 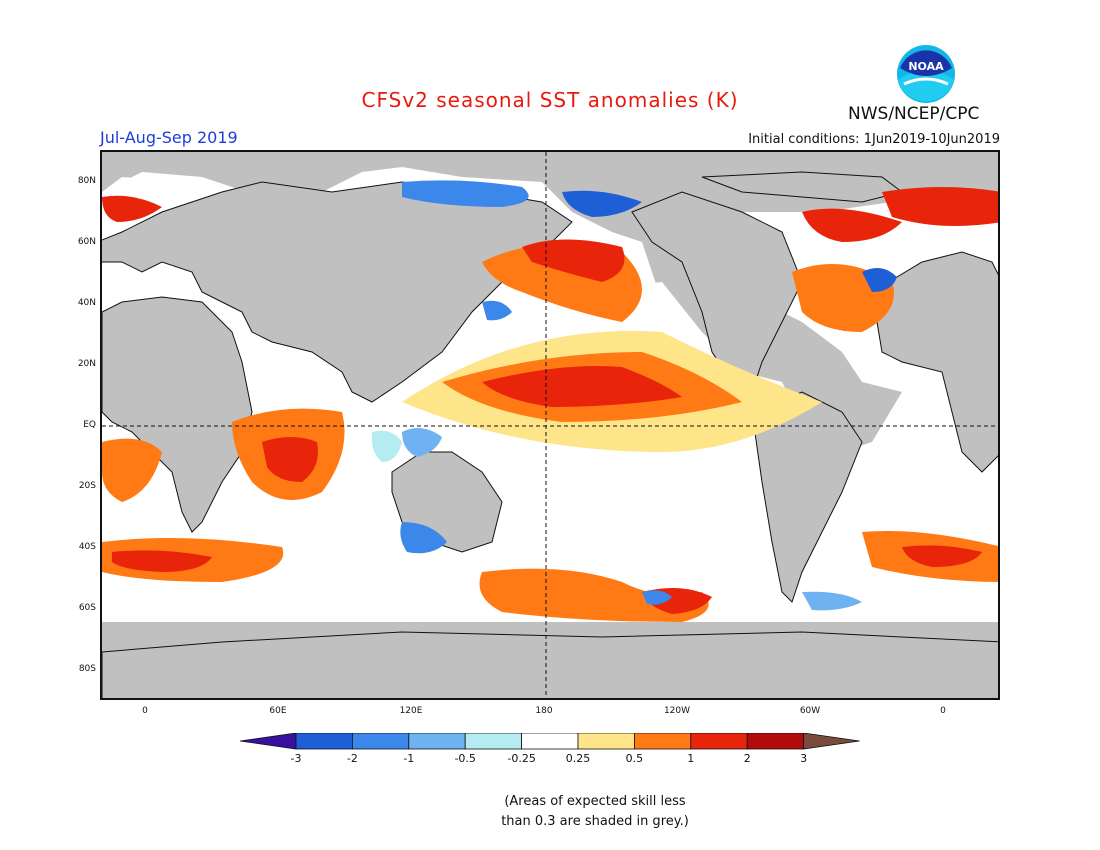 I want to click on colorbar, so click(x=549, y=743).